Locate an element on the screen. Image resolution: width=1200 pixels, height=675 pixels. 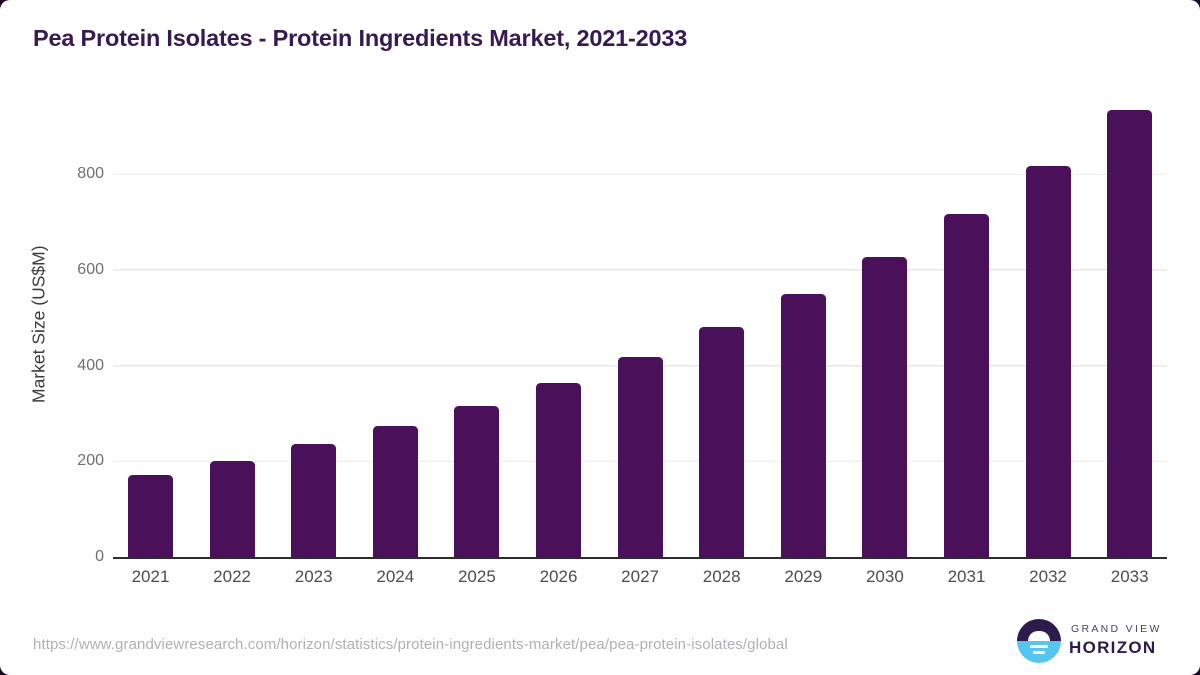
bar-2031 is located at coordinates (966, 385).